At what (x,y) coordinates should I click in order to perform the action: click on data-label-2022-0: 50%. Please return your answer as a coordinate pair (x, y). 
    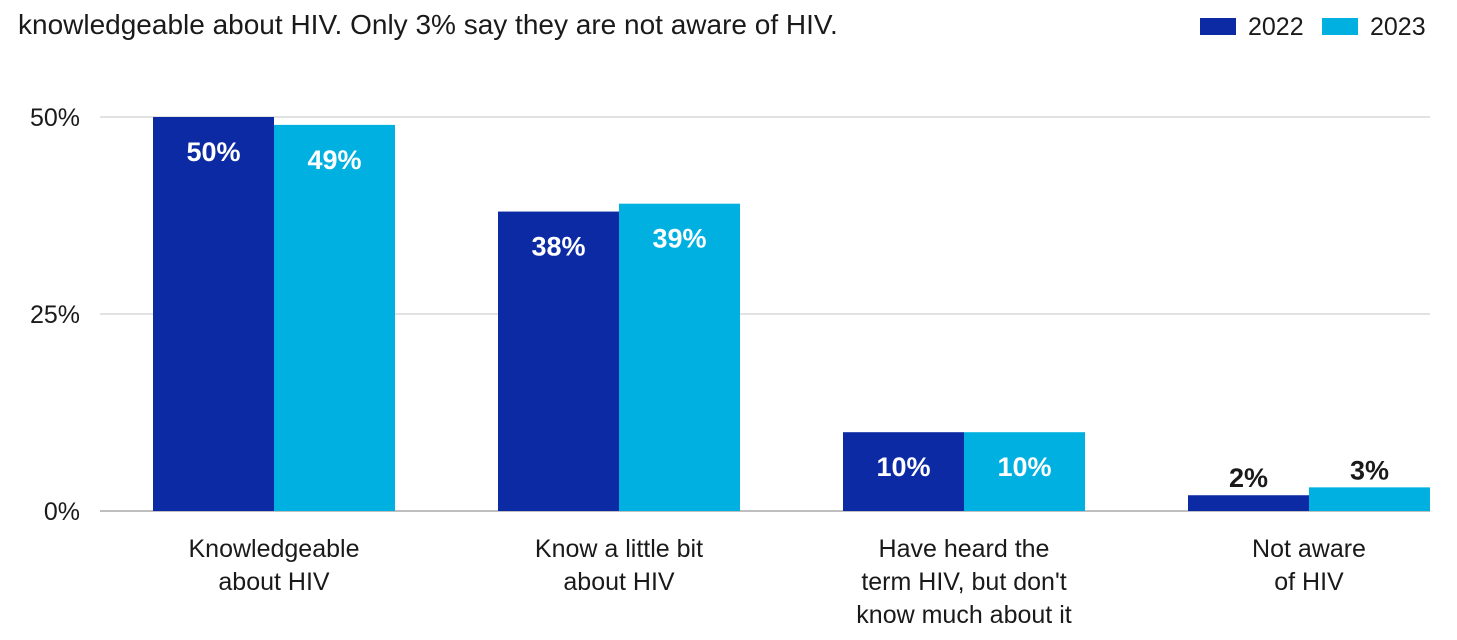
    Looking at the image, I should click on (213, 152).